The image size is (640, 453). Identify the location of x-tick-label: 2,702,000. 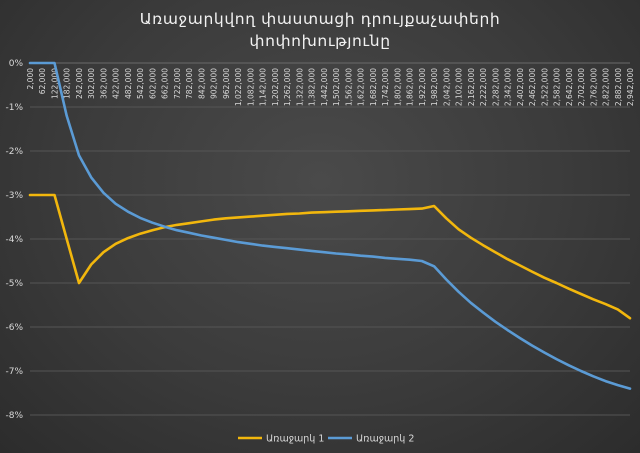
(581, 87).